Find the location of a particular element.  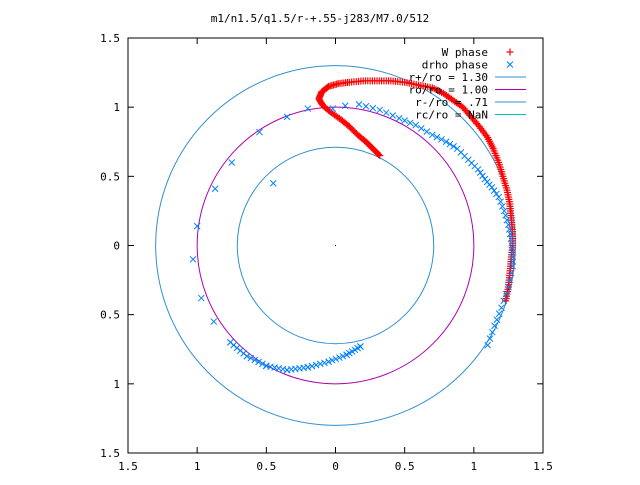

legend-label: drho phase is located at coordinates (455, 65).